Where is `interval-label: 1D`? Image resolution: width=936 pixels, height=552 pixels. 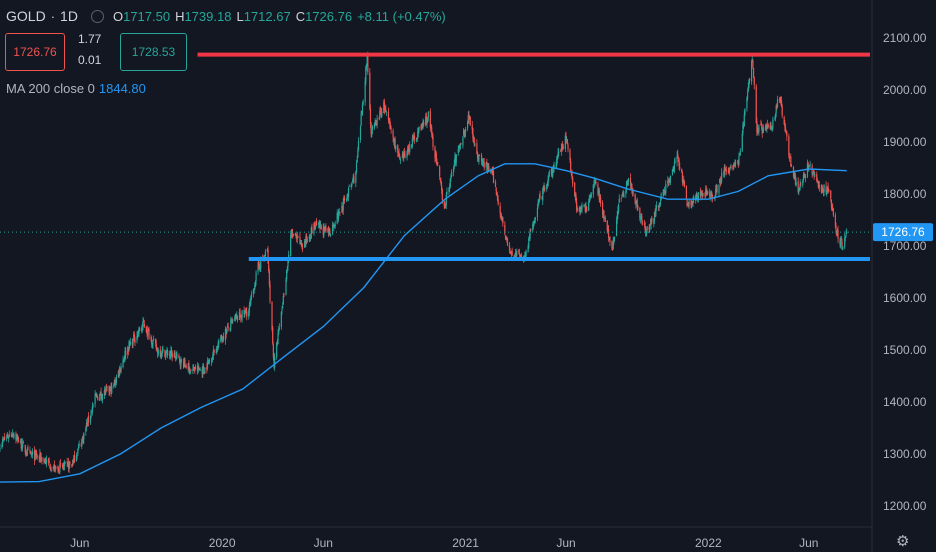
interval-label: 1D is located at coordinates (69, 16).